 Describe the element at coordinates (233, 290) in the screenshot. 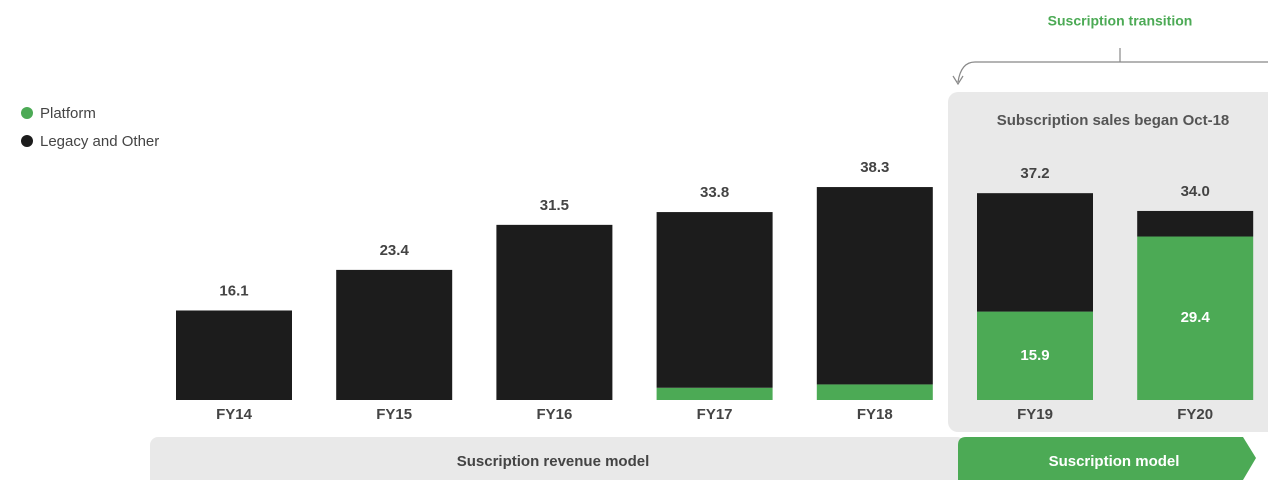

I see `total-label: 16.1` at that location.